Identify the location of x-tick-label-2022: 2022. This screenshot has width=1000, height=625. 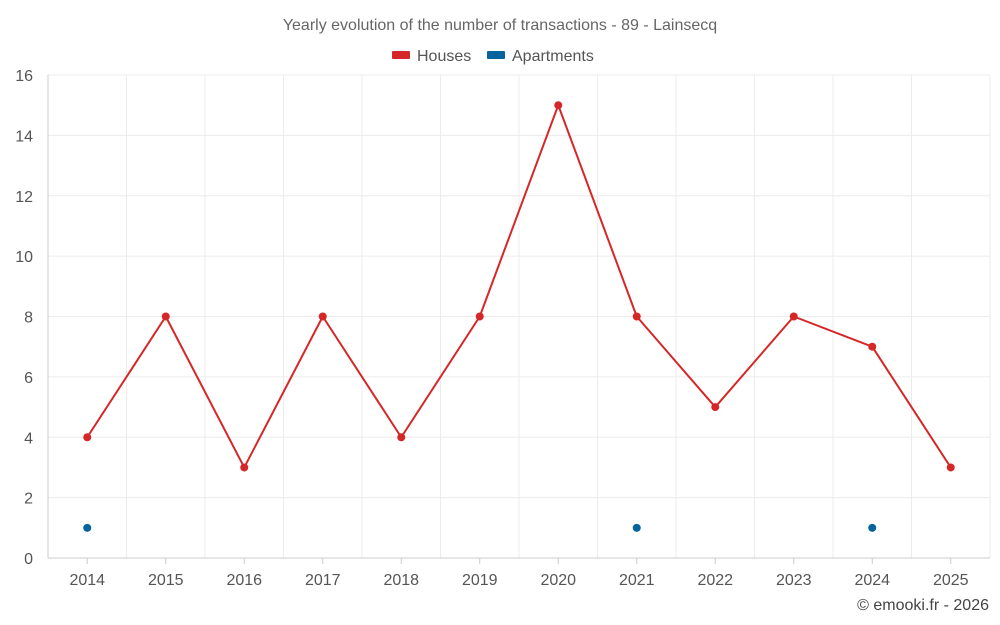
(715, 580).